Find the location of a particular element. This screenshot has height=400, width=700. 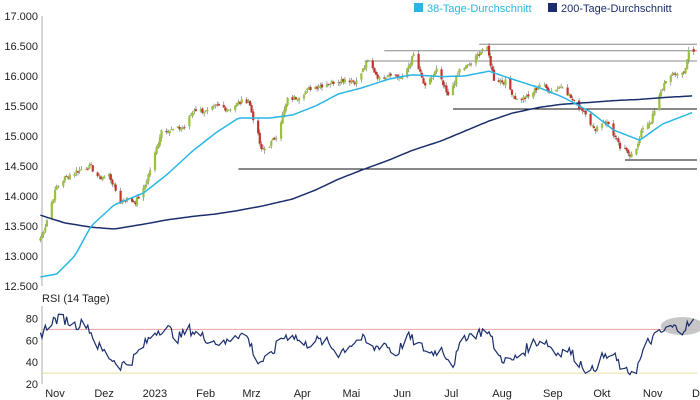

x-tick-label: Okt is located at coordinates (601, 394).